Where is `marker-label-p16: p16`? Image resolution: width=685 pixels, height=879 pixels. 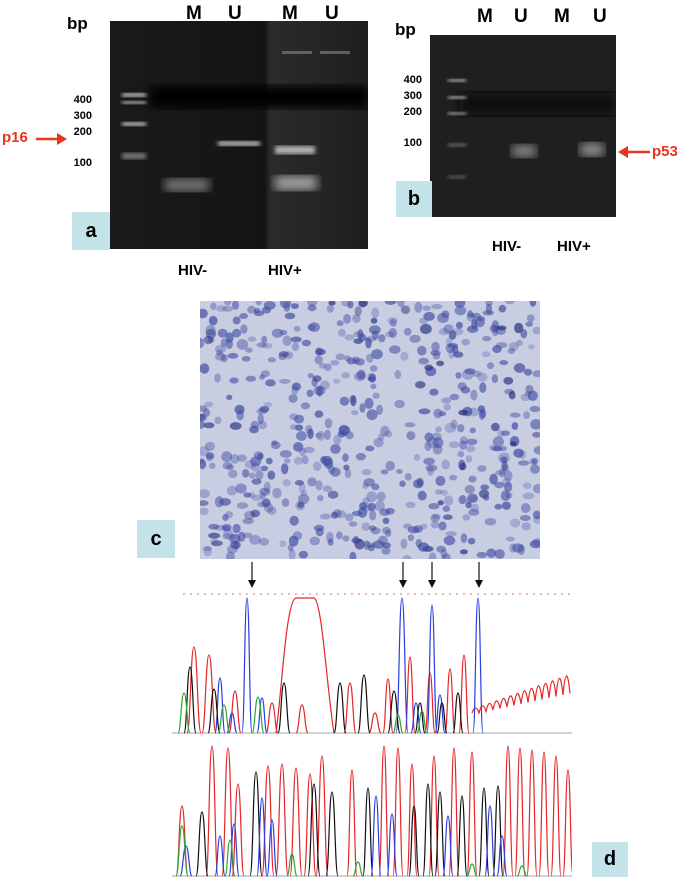
marker-label-p16: p16 is located at coordinates (15, 137).